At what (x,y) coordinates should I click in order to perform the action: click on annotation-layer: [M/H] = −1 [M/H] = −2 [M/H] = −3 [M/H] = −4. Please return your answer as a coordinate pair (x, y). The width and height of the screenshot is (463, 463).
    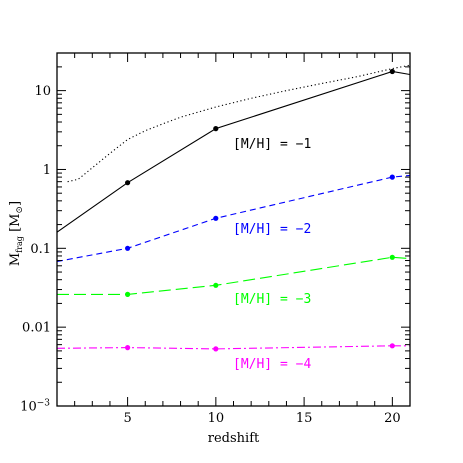
    Looking at the image, I should click on (272, 254).